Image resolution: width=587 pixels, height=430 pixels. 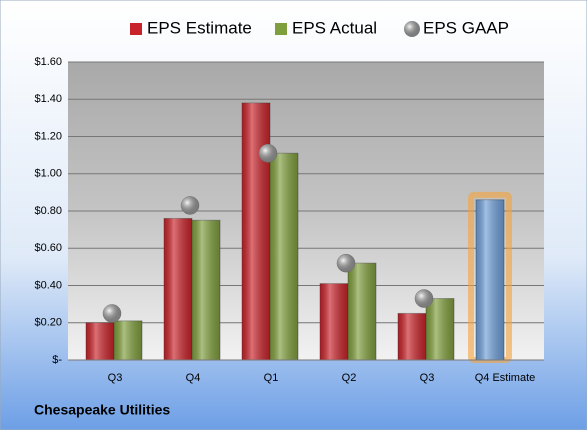 What do you see at coordinates (349, 378) in the screenshot?
I see `x-tick-label: Q2` at bounding box center [349, 378].